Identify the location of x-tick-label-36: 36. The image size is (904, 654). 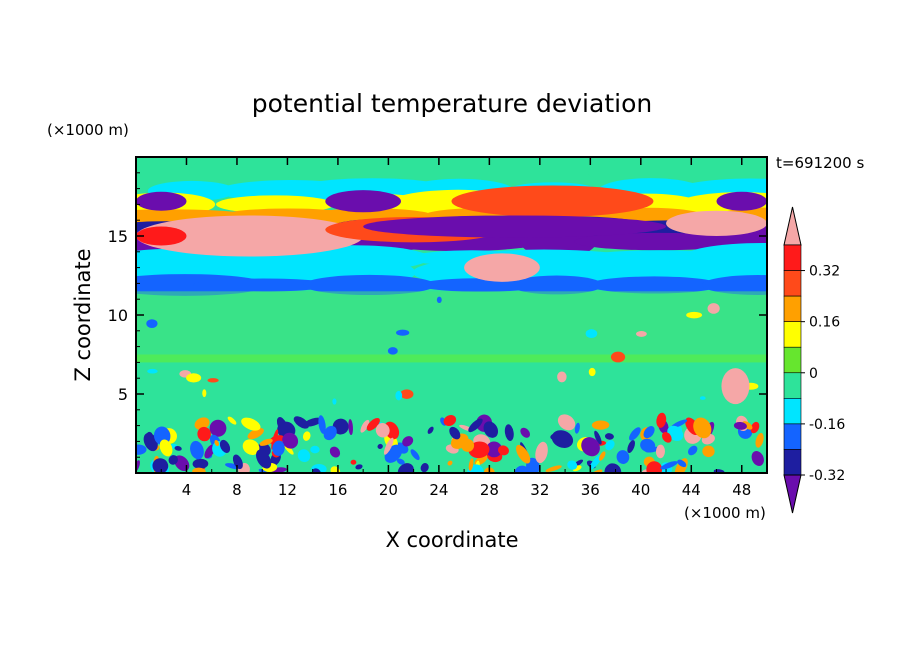
(590, 490).